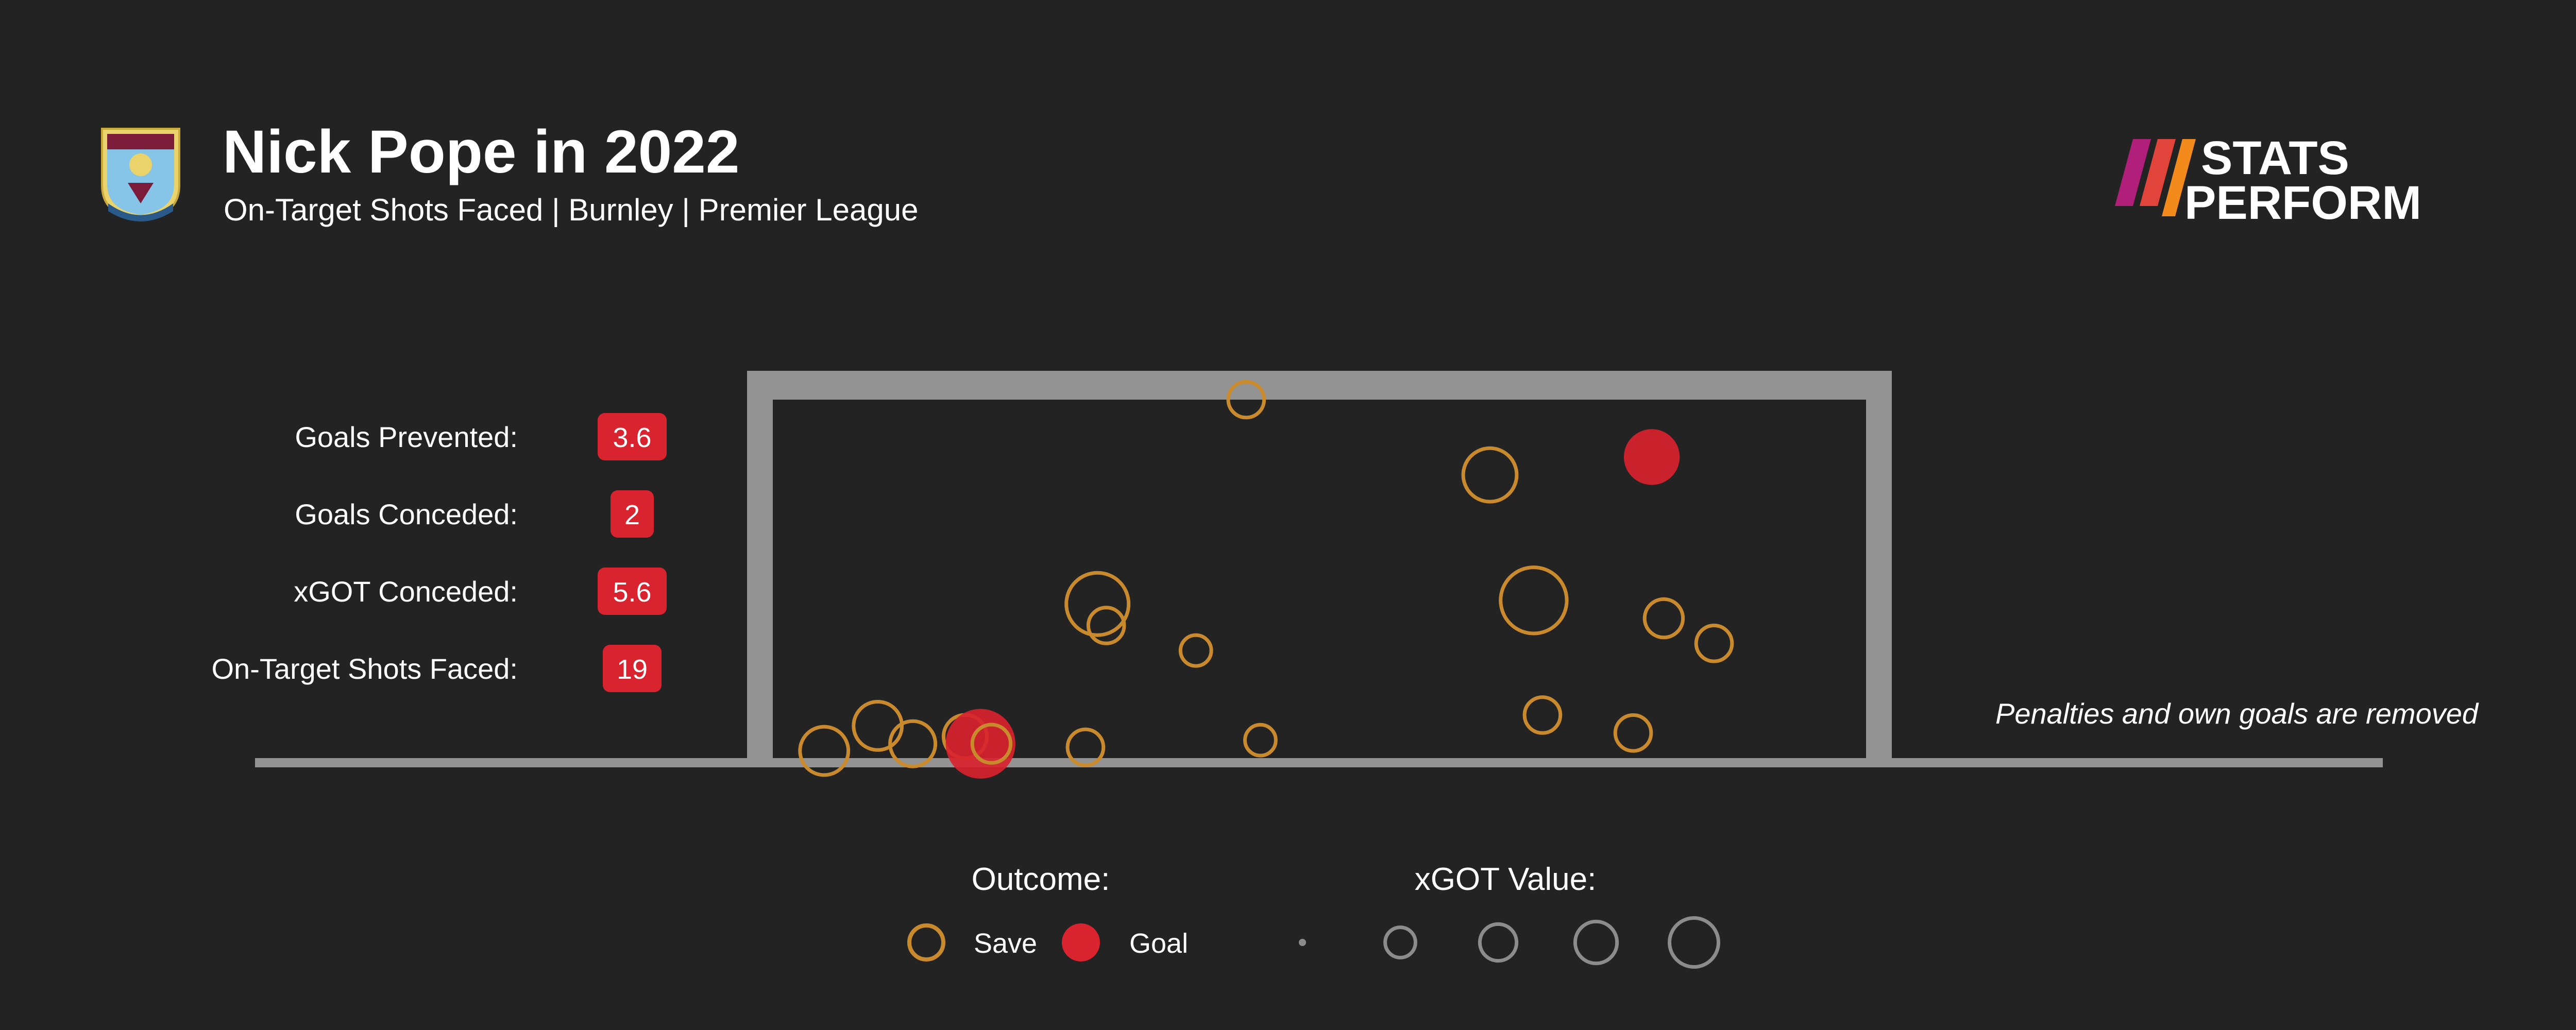 The height and width of the screenshot is (1030, 2576). Describe the element at coordinates (2275, 158) in the screenshot. I see `brand-line-1: STATS` at that location.